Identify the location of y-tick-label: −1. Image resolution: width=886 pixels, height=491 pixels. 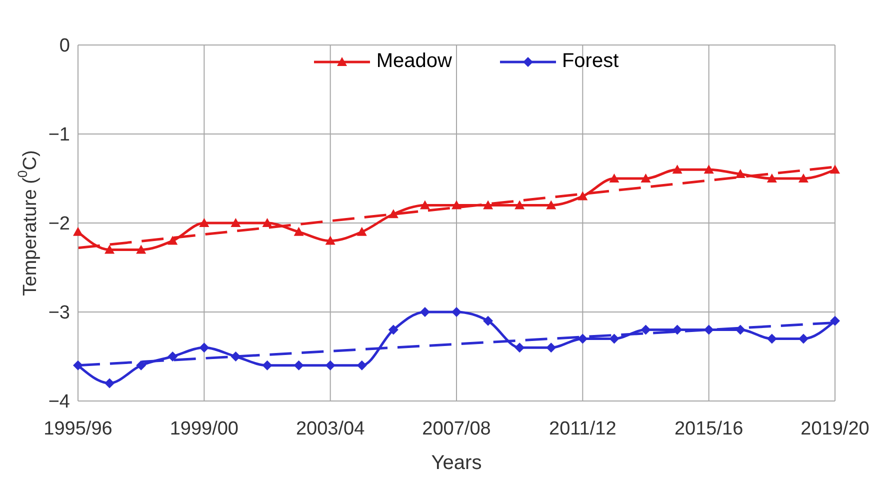
(59, 135).